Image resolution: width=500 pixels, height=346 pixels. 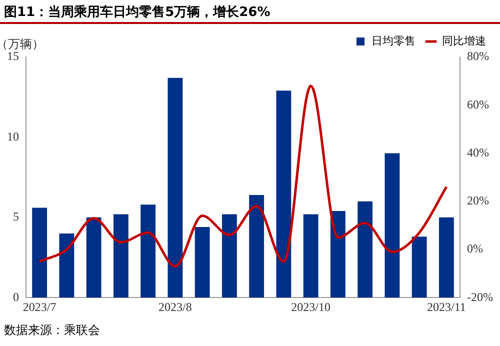 What do you see at coordinates (478, 56) in the screenshot?
I see `y2-tick-label: 80%` at bounding box center [478, 56].